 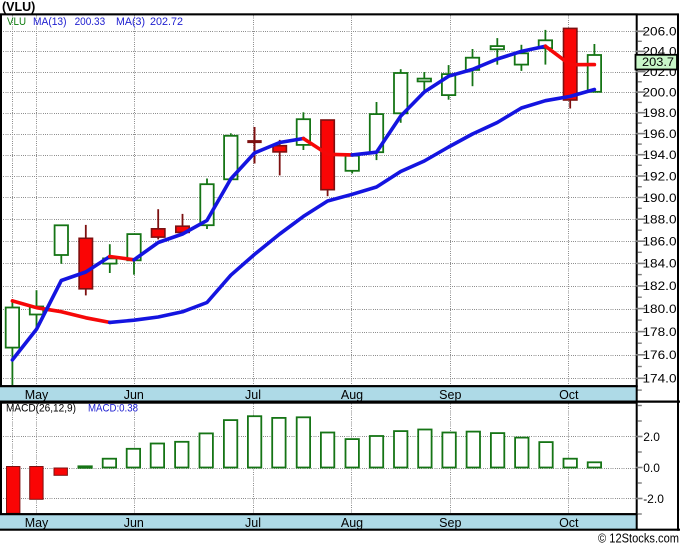 What do you see at coordinates (166, 22) in the screenshot?
I see `svg-text: 202.72` at bounding box center [166, 22].